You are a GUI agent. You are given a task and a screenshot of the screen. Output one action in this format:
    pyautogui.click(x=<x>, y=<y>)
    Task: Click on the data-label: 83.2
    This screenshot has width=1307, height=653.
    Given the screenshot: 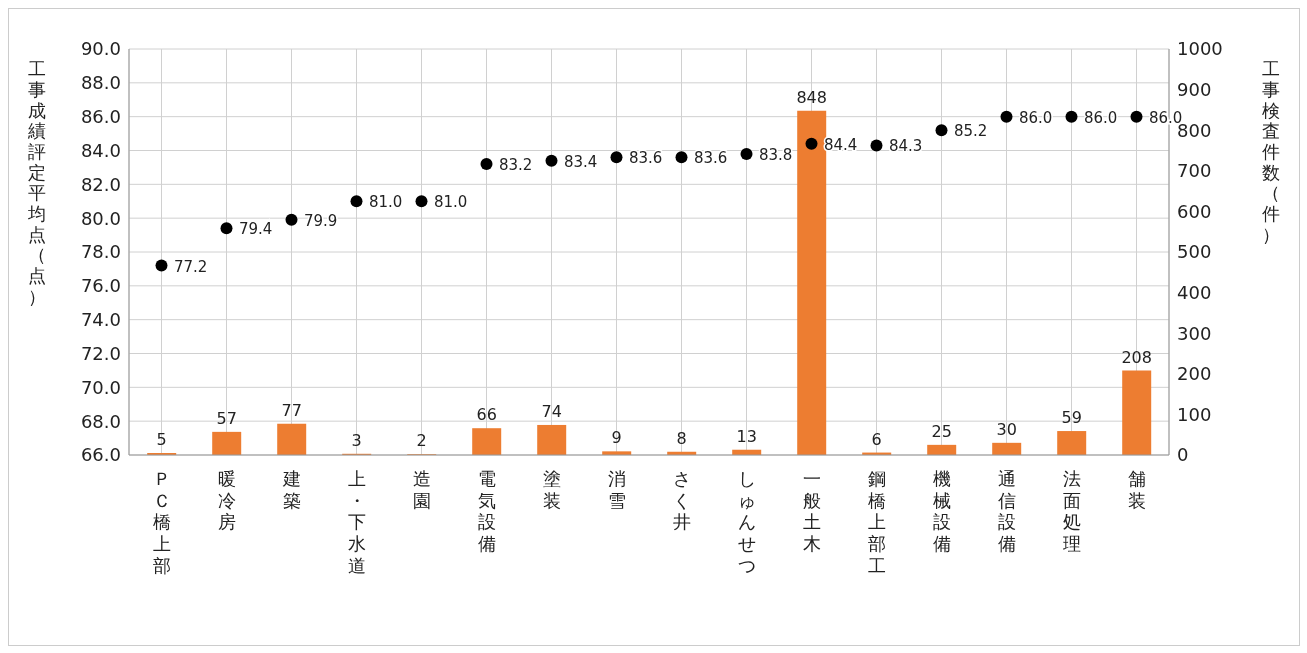 What is the action you would take?
    pyautogui.click(x=516, y=165)
    